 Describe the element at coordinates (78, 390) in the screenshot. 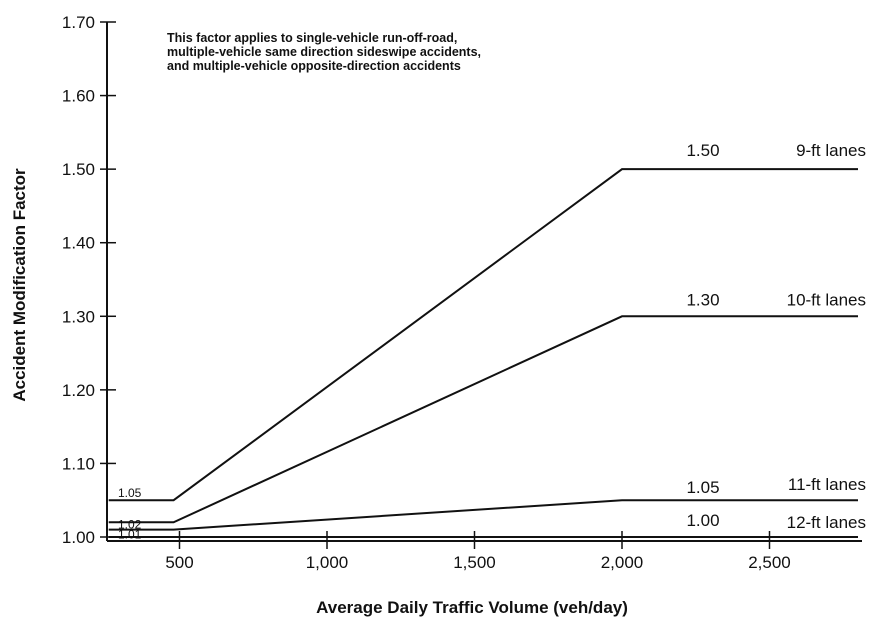

I see `y-tick-label: 1.20` at that location.